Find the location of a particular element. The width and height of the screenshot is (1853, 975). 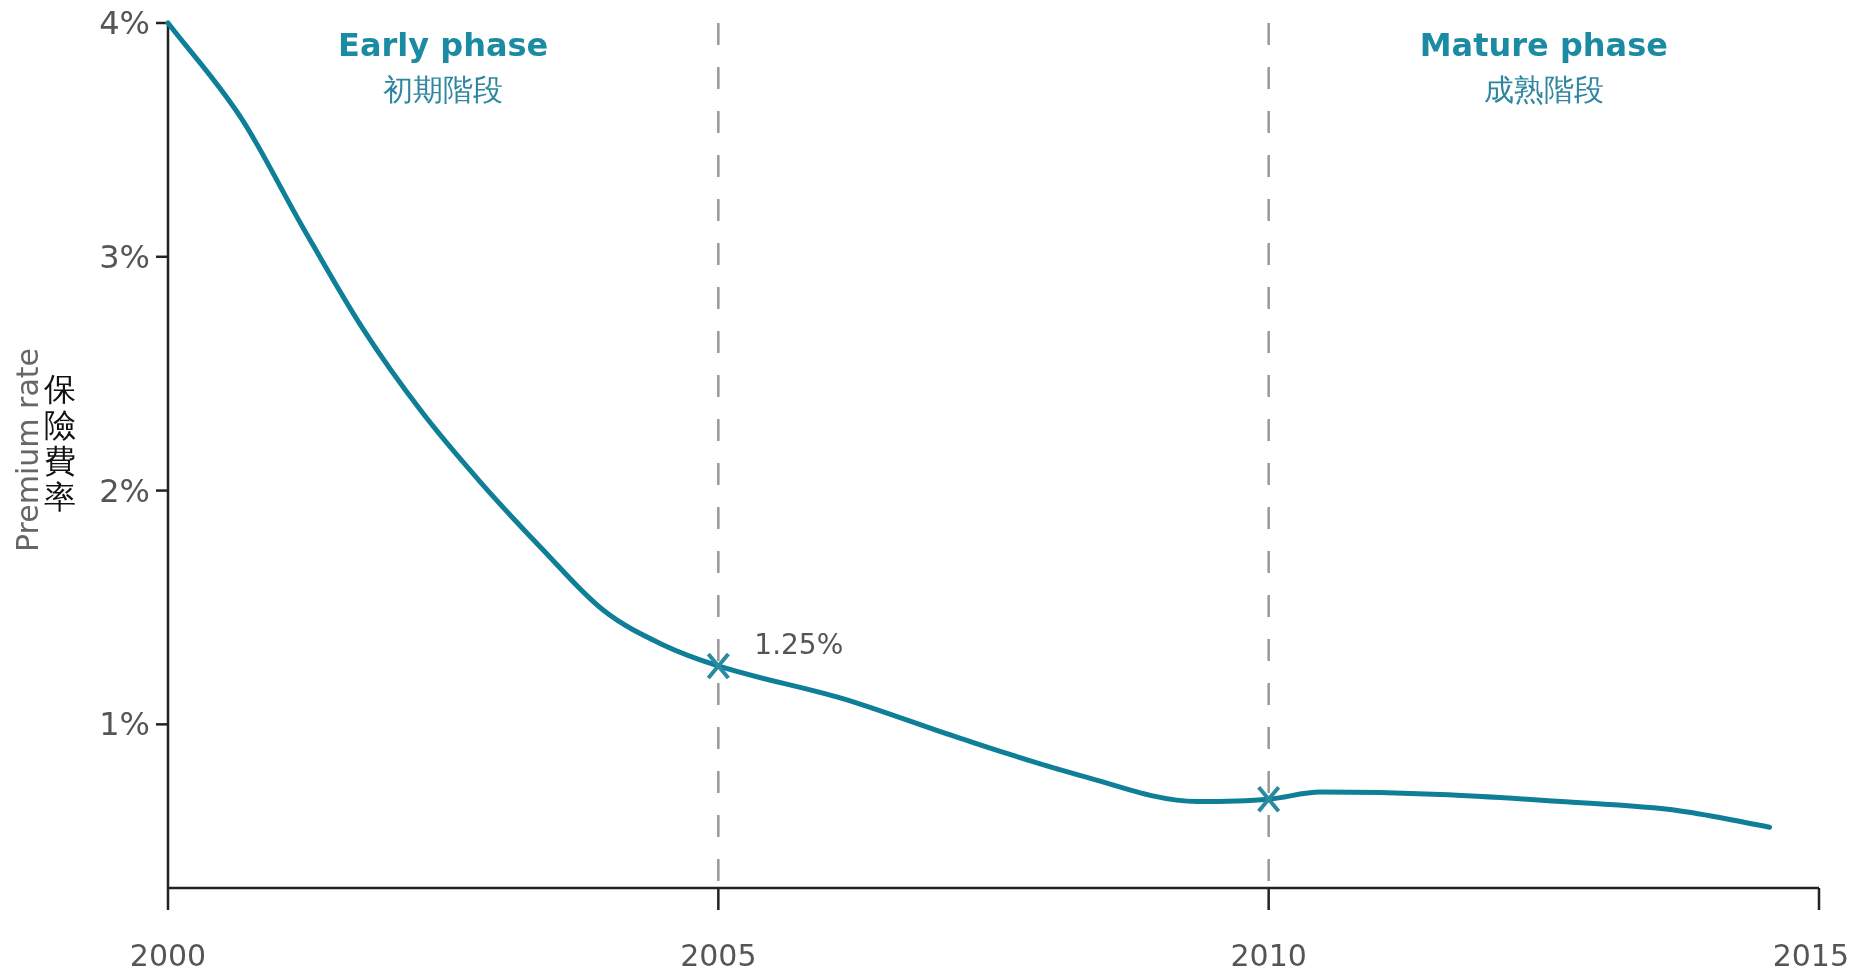

x-tick-label: 2000 is located at coordinates (168, 955).